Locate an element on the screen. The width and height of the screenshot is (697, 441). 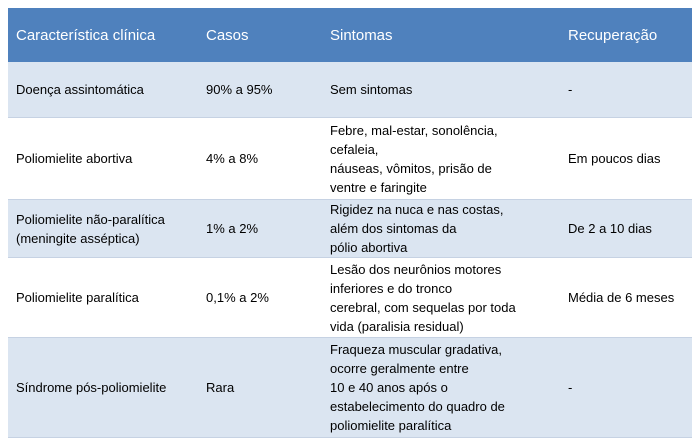
table-cell: Síndrome pós-poliomielite is located at coordinates (91, 387).